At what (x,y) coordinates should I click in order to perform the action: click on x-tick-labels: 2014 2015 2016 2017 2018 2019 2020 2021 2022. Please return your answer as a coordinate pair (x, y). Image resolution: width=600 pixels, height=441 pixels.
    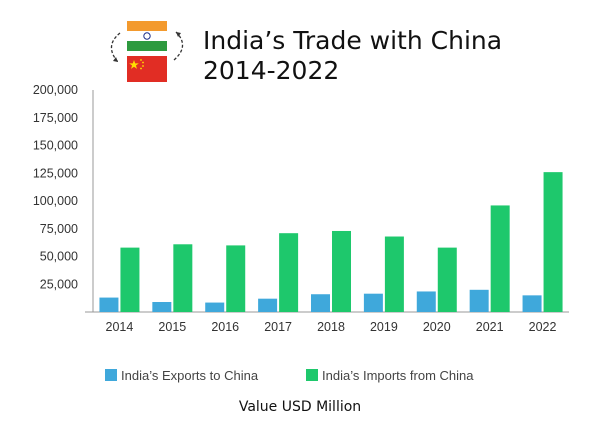
    Looking at the image, I should click on (331, 327).